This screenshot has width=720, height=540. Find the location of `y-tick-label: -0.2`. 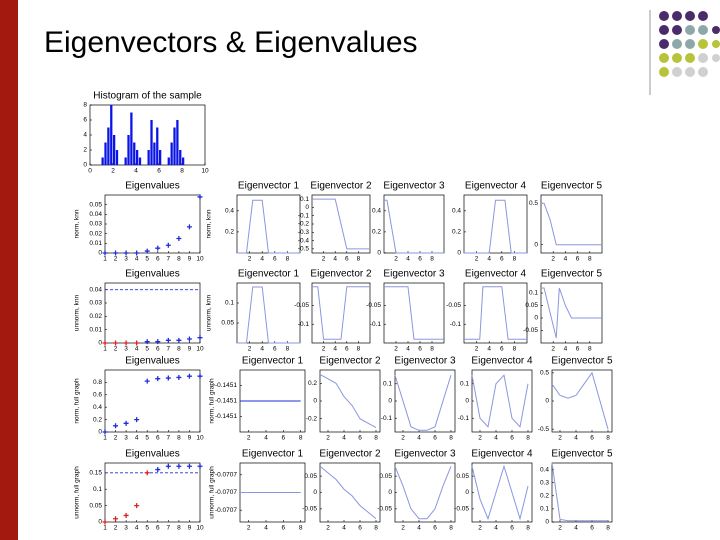

y-tick-label: -0.2 is located at coordinates (312, 418).